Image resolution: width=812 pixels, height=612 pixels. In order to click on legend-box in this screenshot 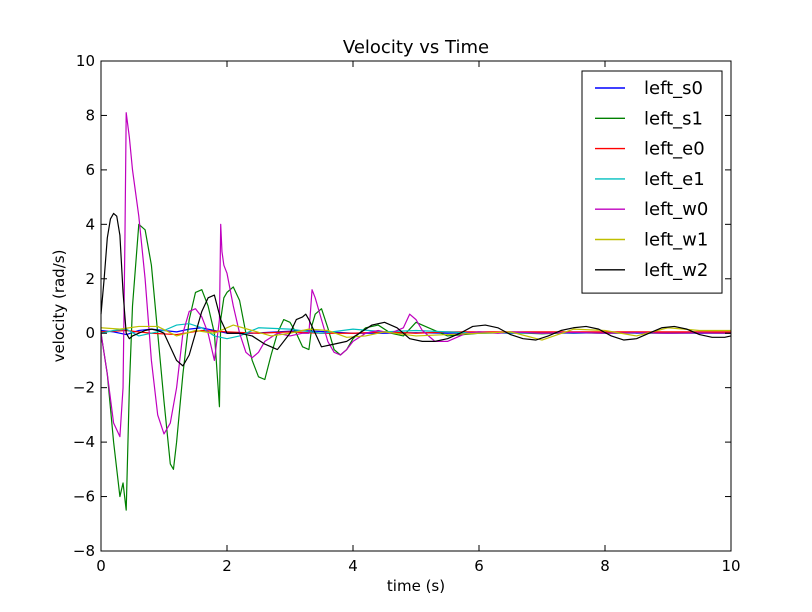, I will do `click(652, 182)`.